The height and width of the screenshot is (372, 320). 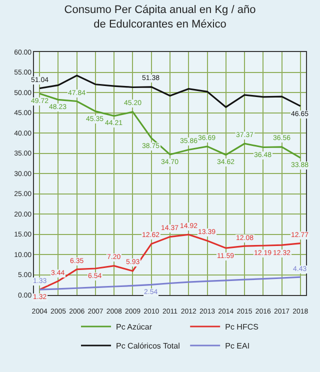 I want to click on legend-label: Pc EAI, so click(x=237, y=346).